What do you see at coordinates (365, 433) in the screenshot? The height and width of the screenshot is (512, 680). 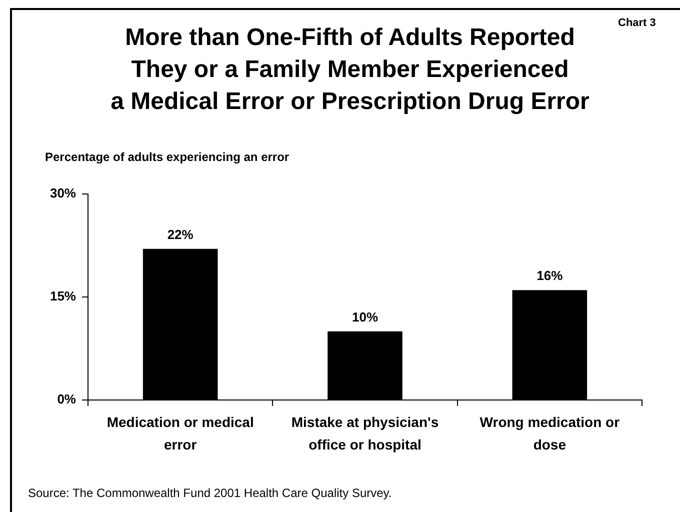 I see `x-tick-label: Mistake at physician's office or hospital` at bounding box center [365, 433].